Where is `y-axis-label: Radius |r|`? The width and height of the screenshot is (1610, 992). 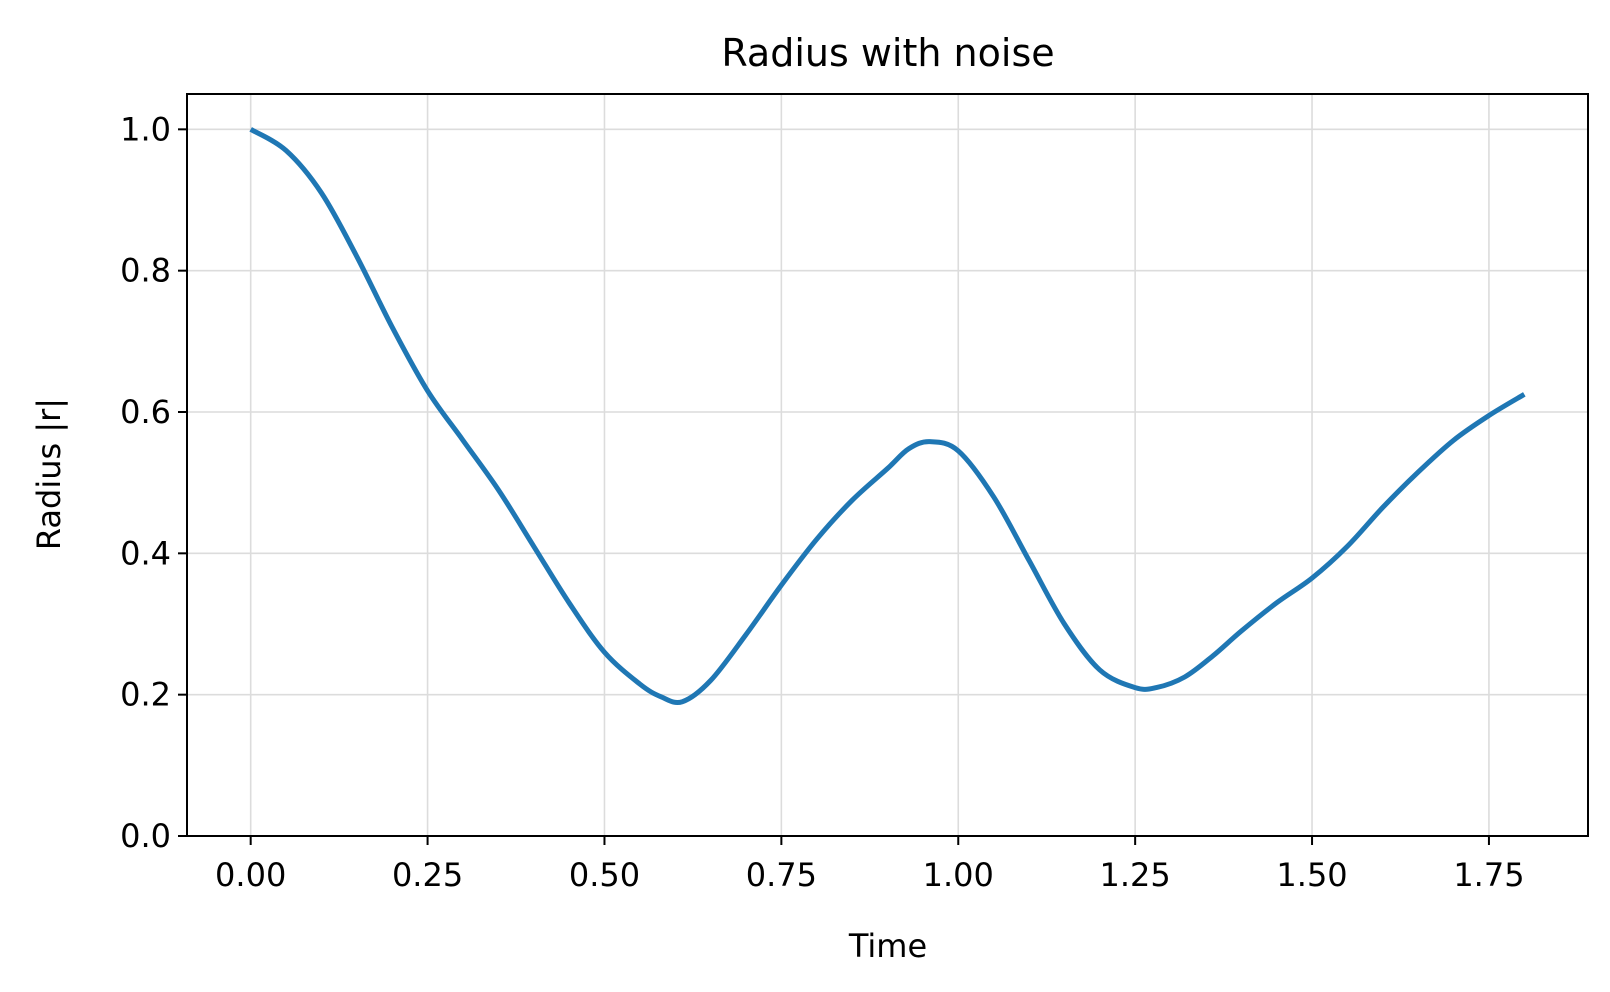 y-axis-label: Radius |r| is located at coordinates (49, 474).